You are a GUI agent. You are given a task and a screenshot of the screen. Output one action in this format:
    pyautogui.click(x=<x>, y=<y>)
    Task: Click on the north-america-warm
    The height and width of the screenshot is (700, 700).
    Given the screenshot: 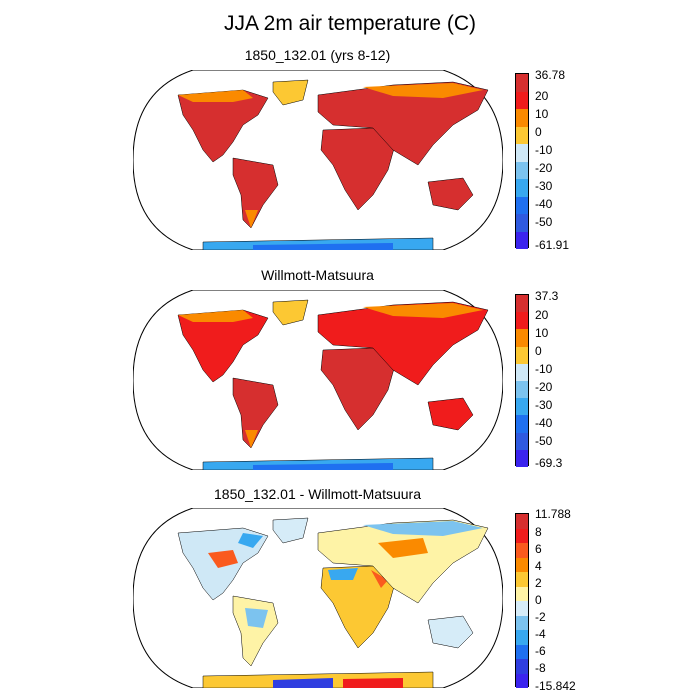 What is the action you would take?
    pyautogui.click(x=223, y=559)
    